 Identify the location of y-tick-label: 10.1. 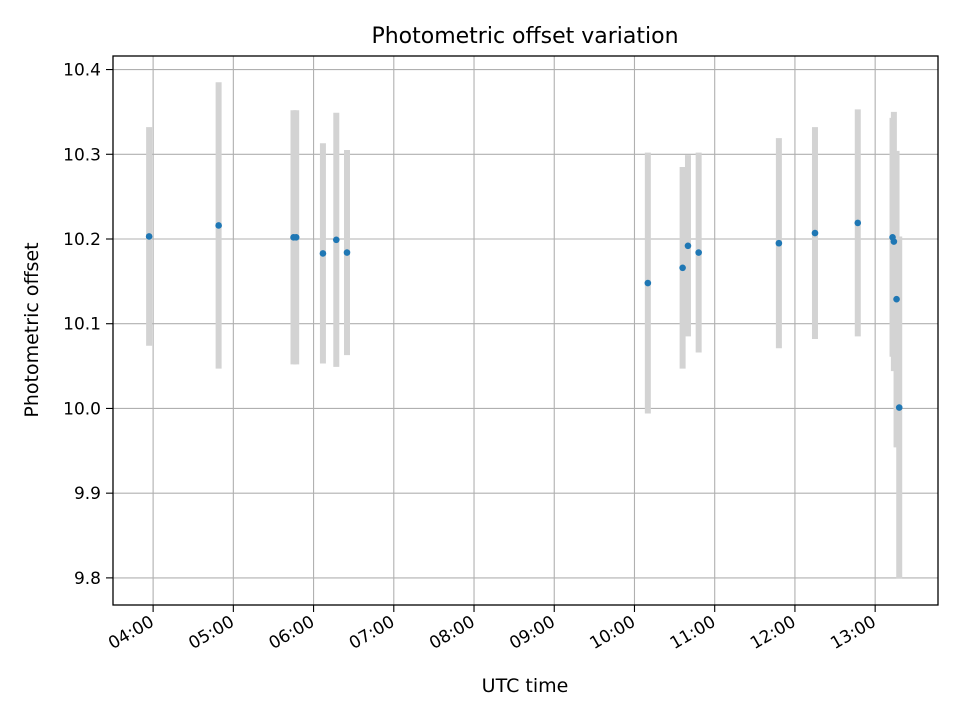
(82, 325).